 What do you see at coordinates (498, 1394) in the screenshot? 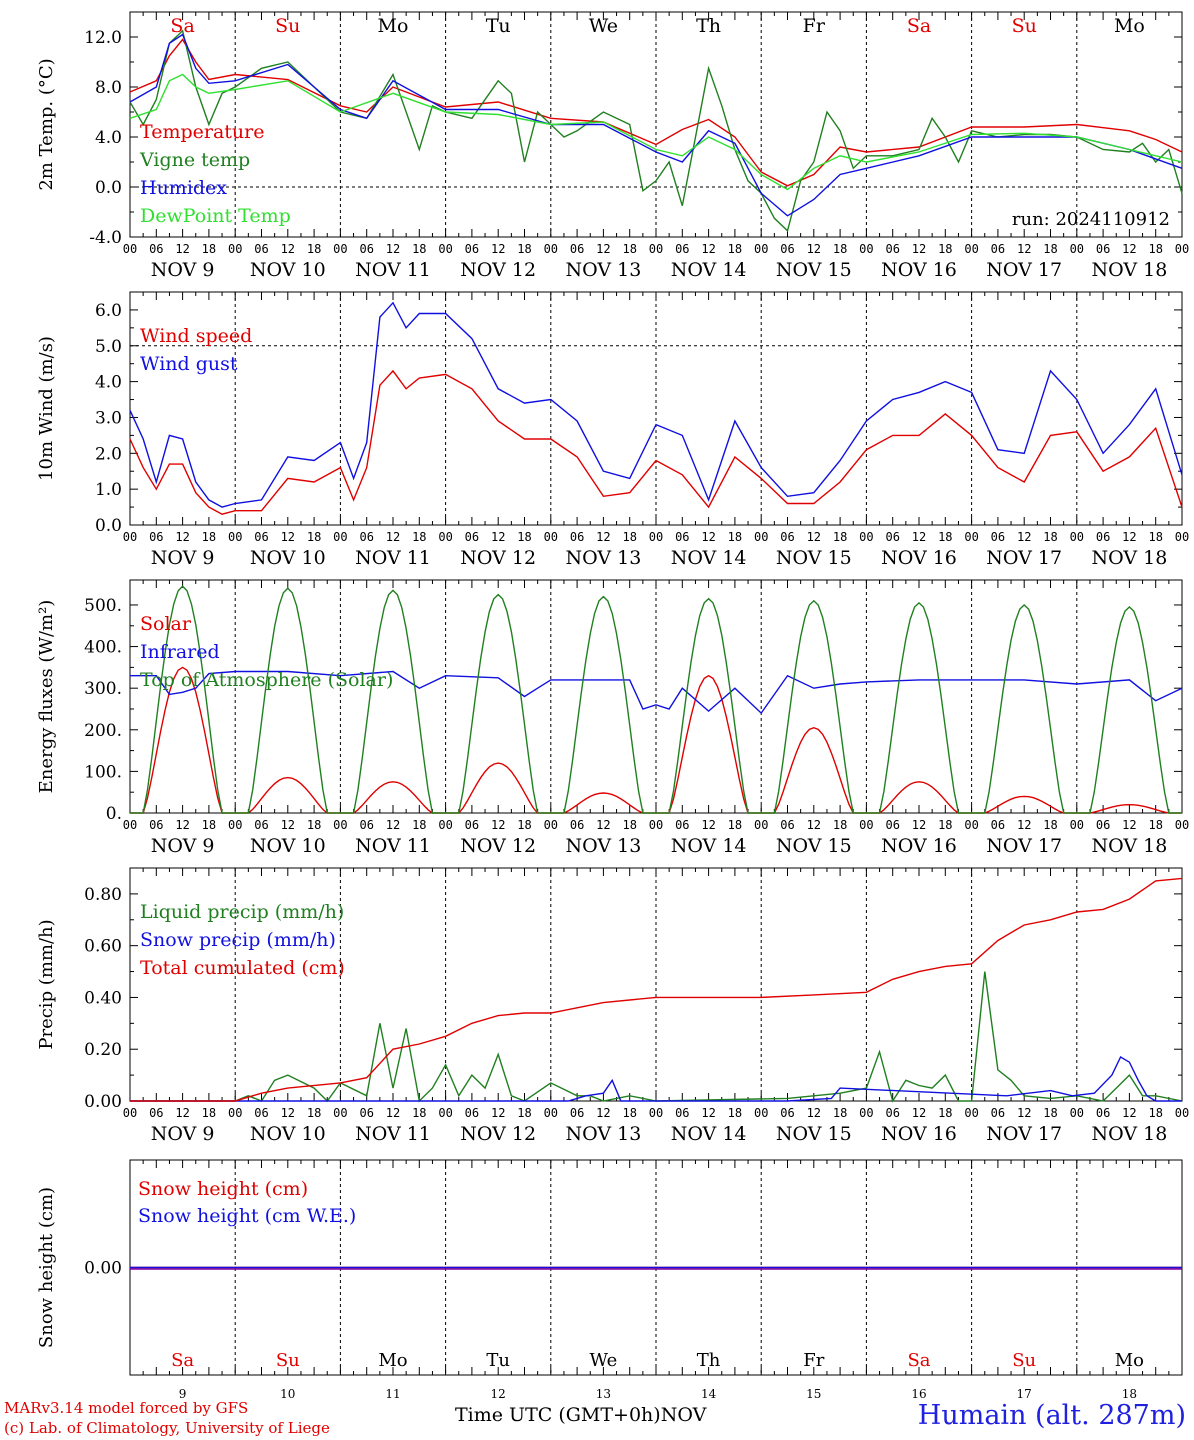
I see `day-number: 12` at bounding box center [498, 1394].